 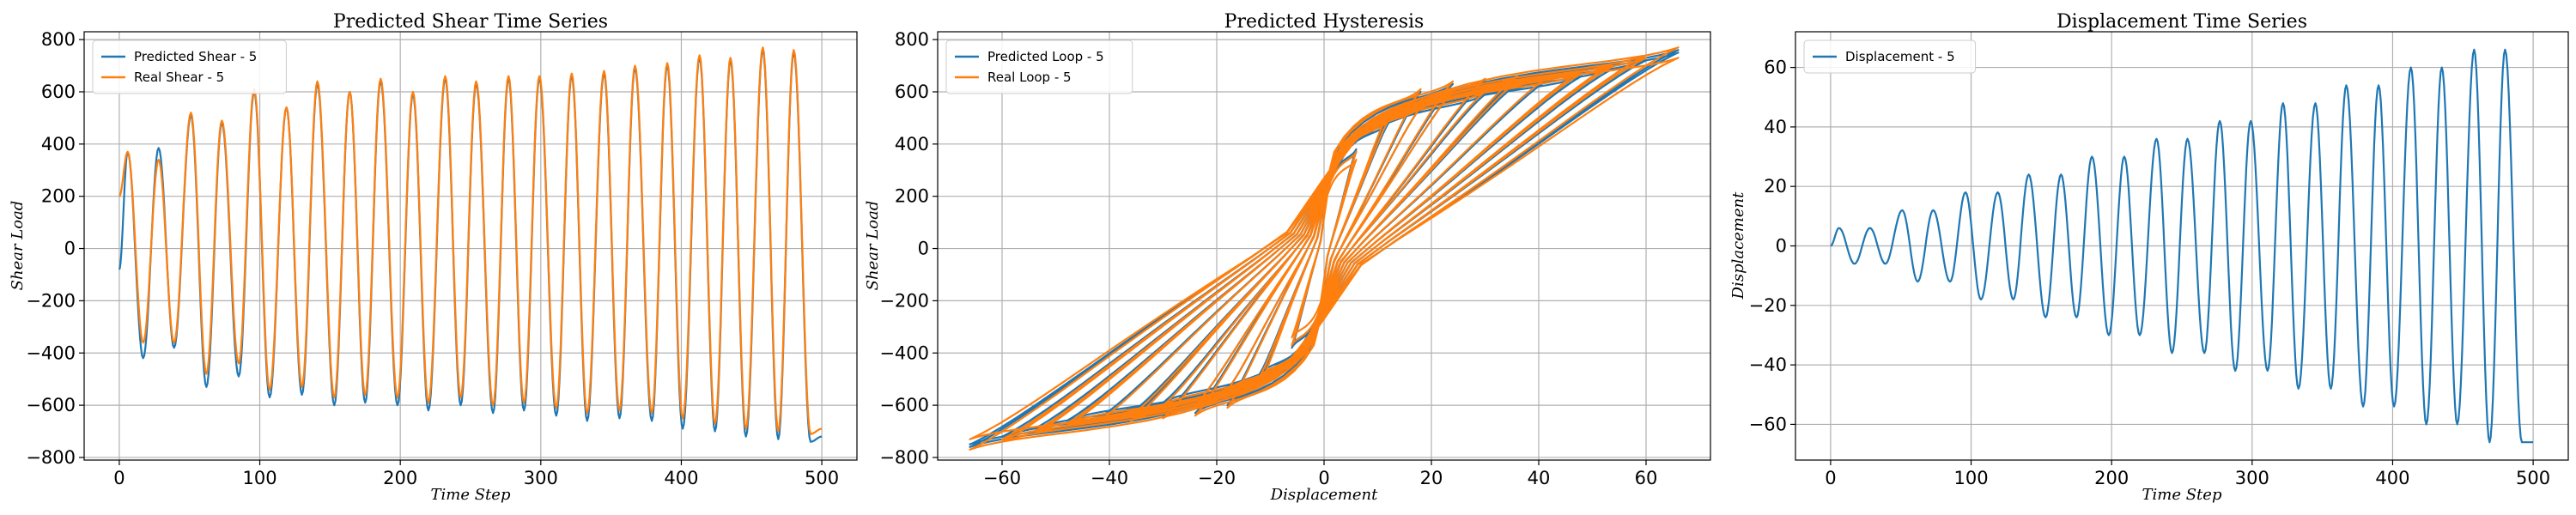 I want to click on y-tick-label: −20, so click(x=1768, y=305).